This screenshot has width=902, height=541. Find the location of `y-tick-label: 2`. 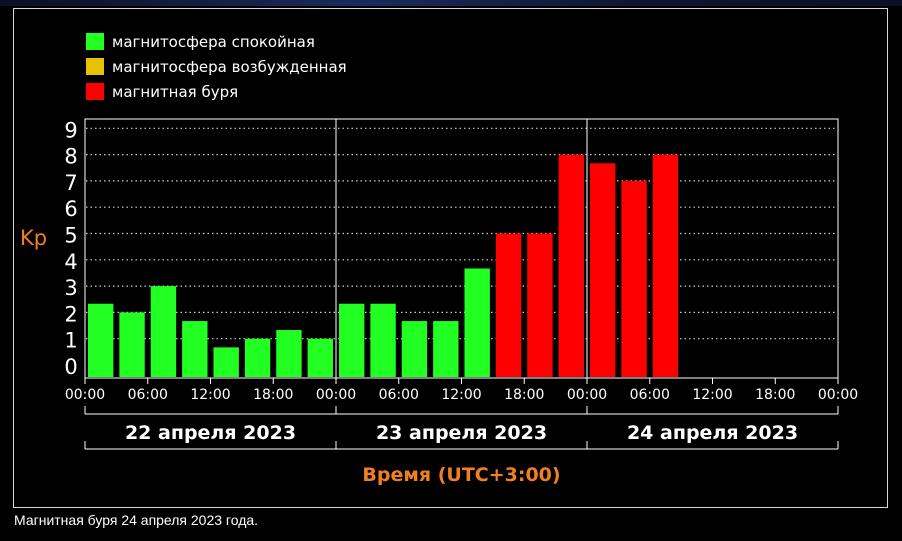

y-tick-label: 2 is located at coordinates (70, 314).